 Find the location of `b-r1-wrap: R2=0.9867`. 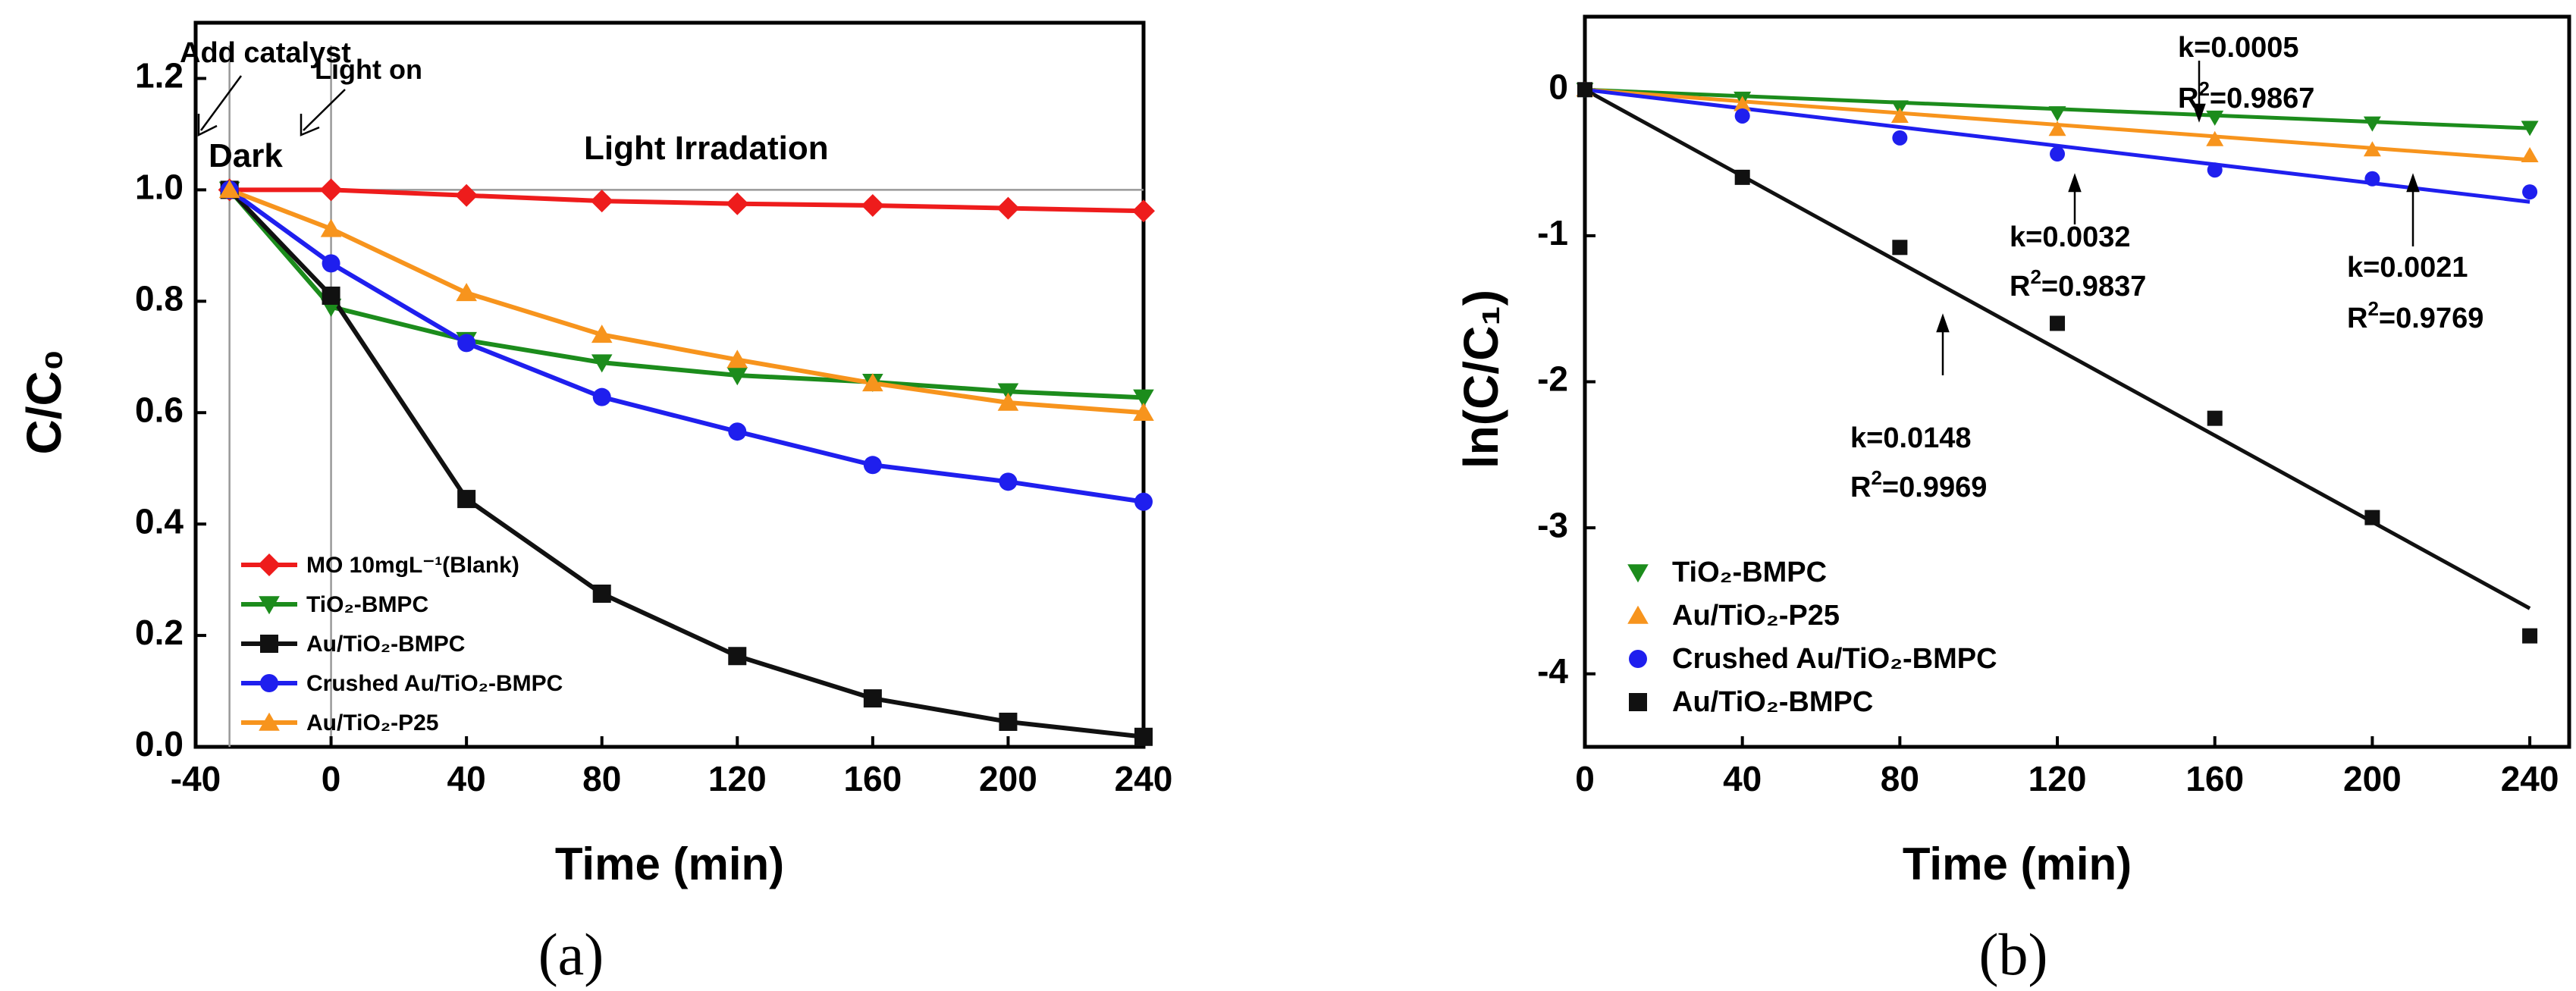

b-r1-wrap: R2=0.9867 is located at coordinates (2246, 95).